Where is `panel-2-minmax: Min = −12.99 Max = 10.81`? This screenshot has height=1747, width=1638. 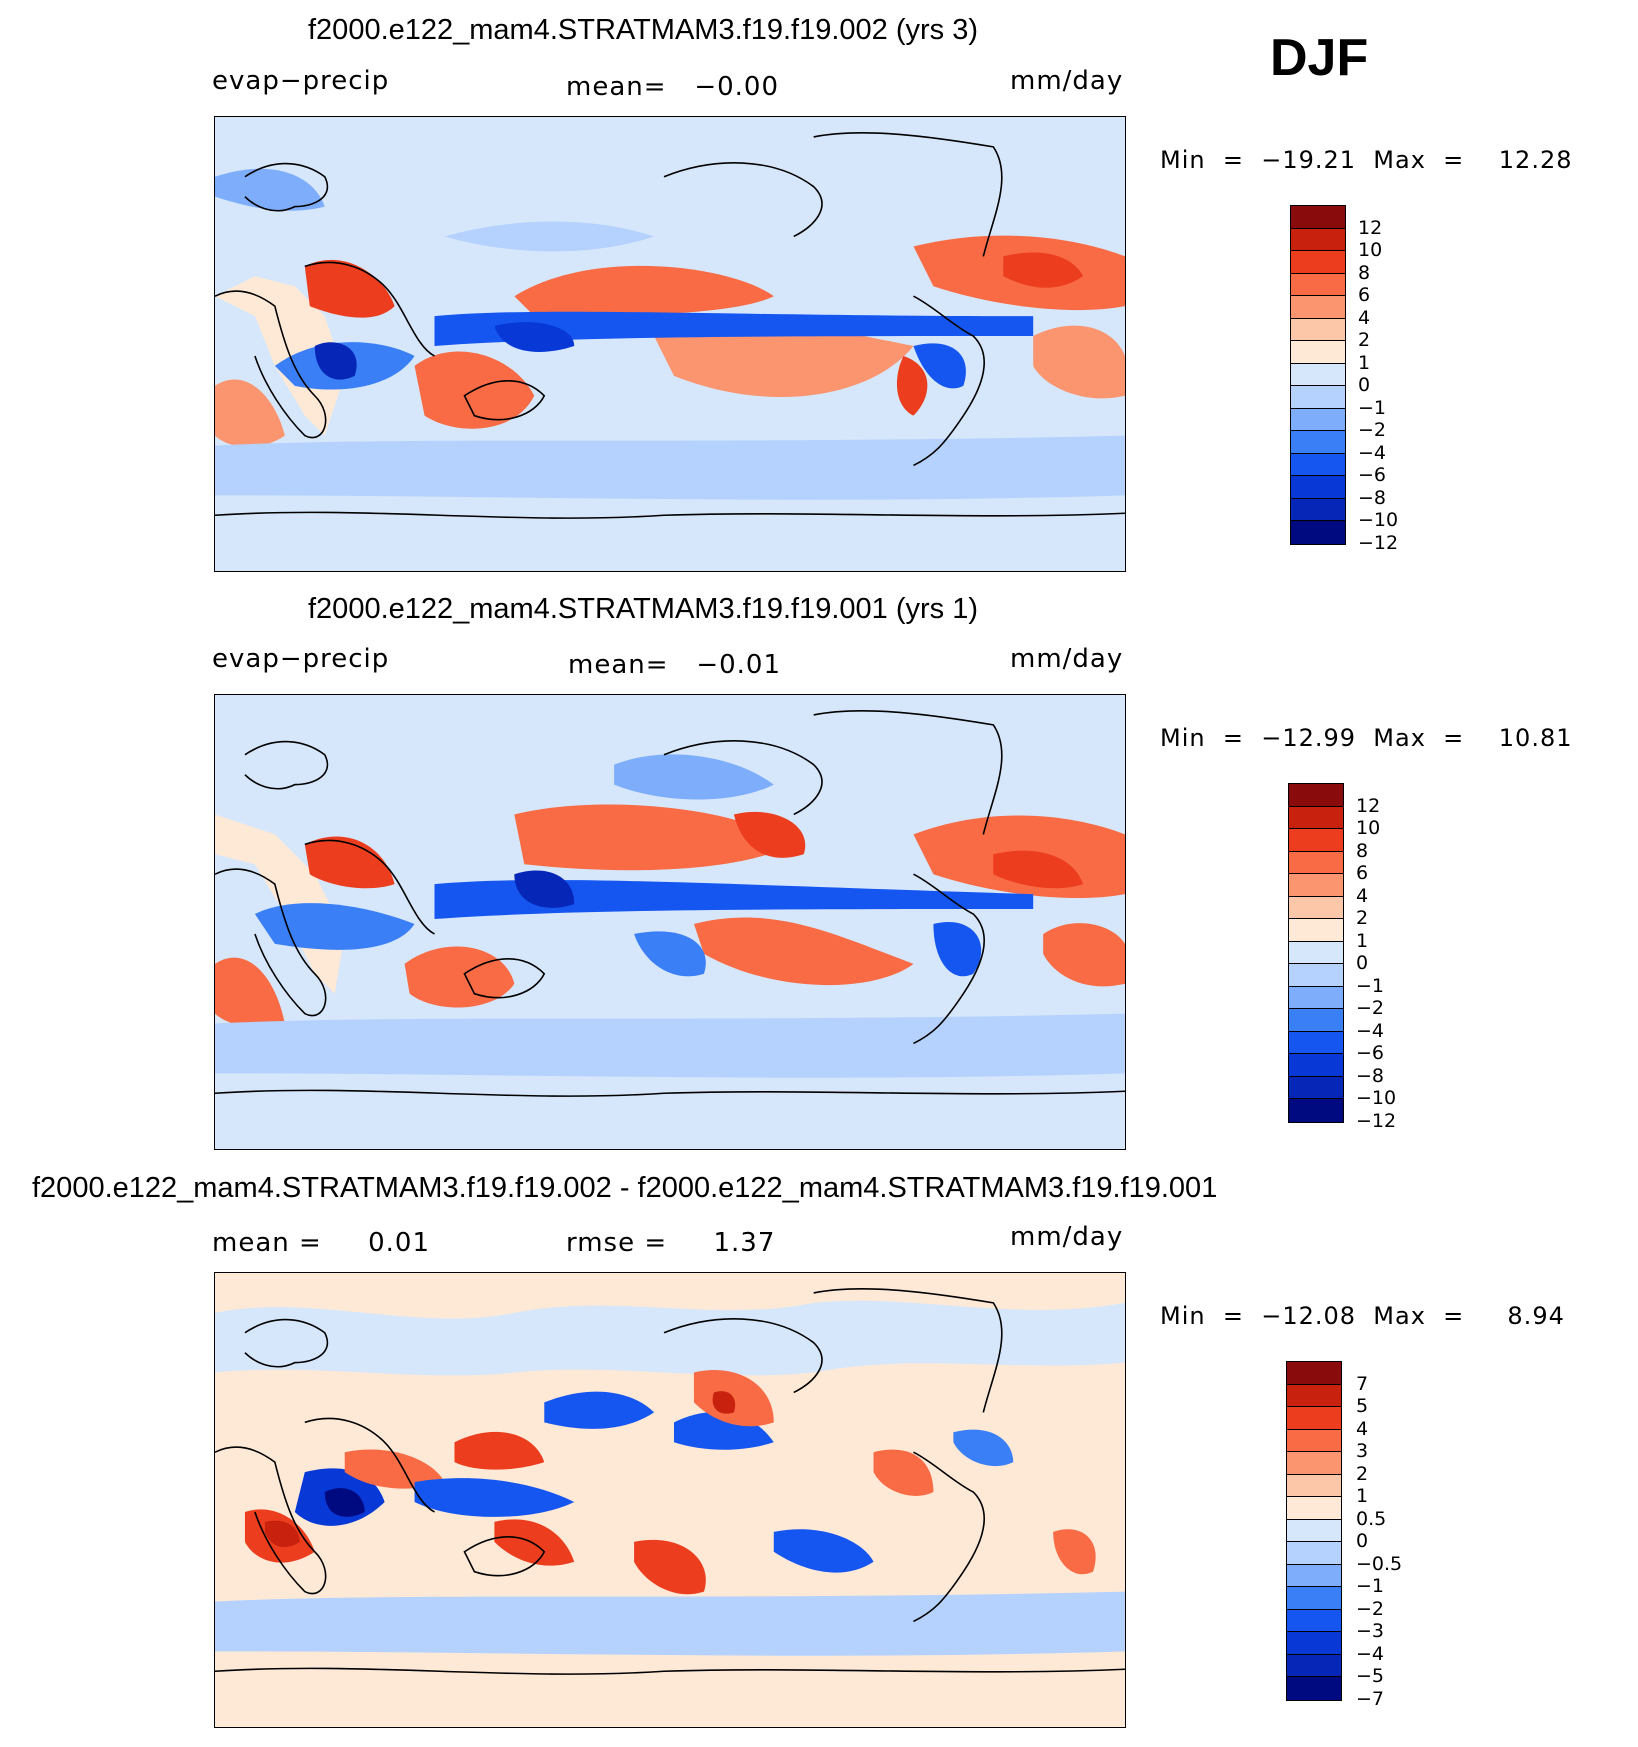 panel-2-minmax: Min = −12.99 Max = 10.81 is located at coordinates (1366, 738).